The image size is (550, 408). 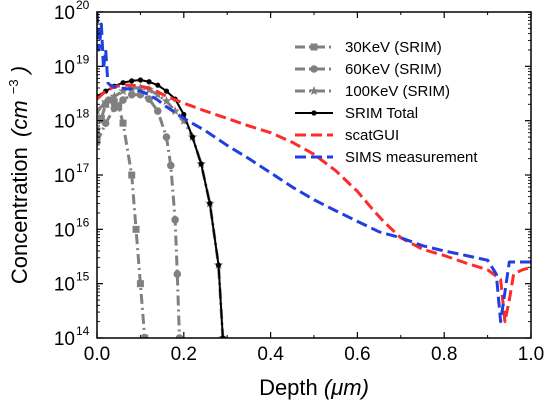 I want to click on y-tick-exponent: 20, so click(x=83, y=6).